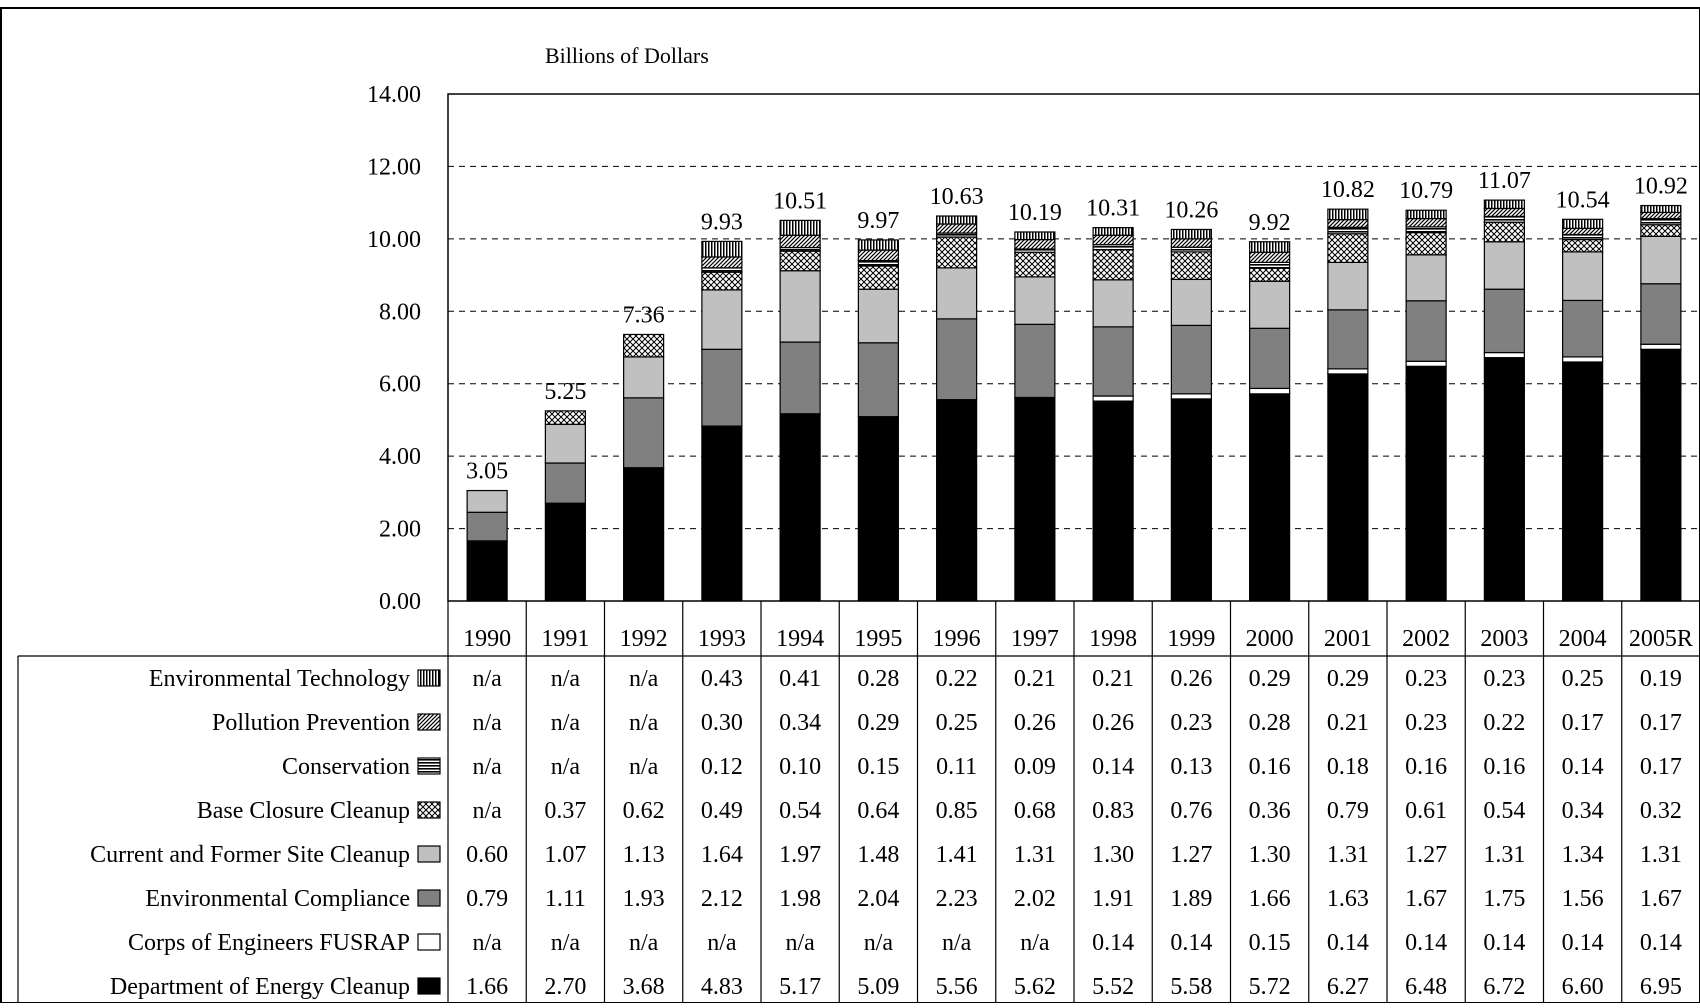  I want to click on table-cell: 1.34, so click(1583, 855).